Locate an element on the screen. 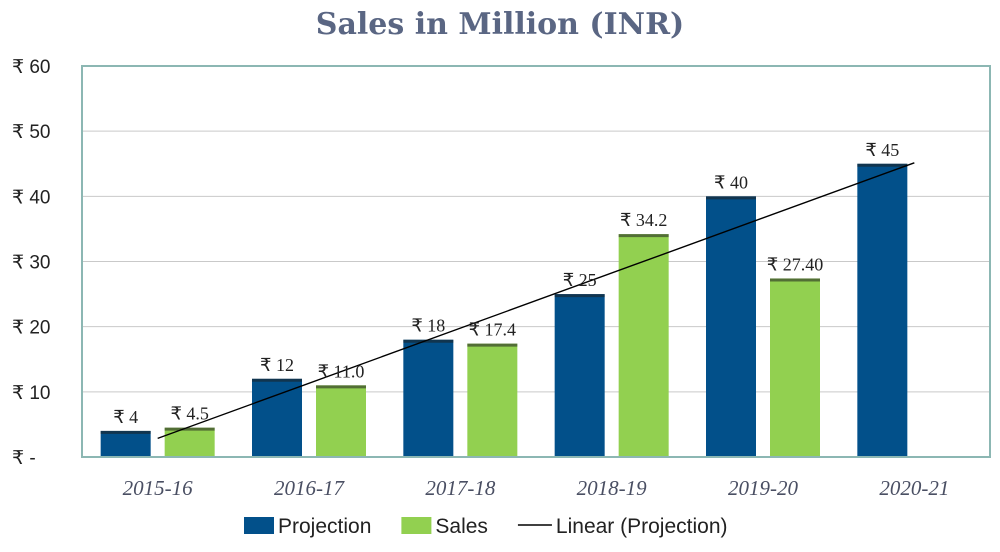 The height and width of the screenshot is (552, 1000). data-label: ₹ 34.2 is located at coordinates (643, 220).